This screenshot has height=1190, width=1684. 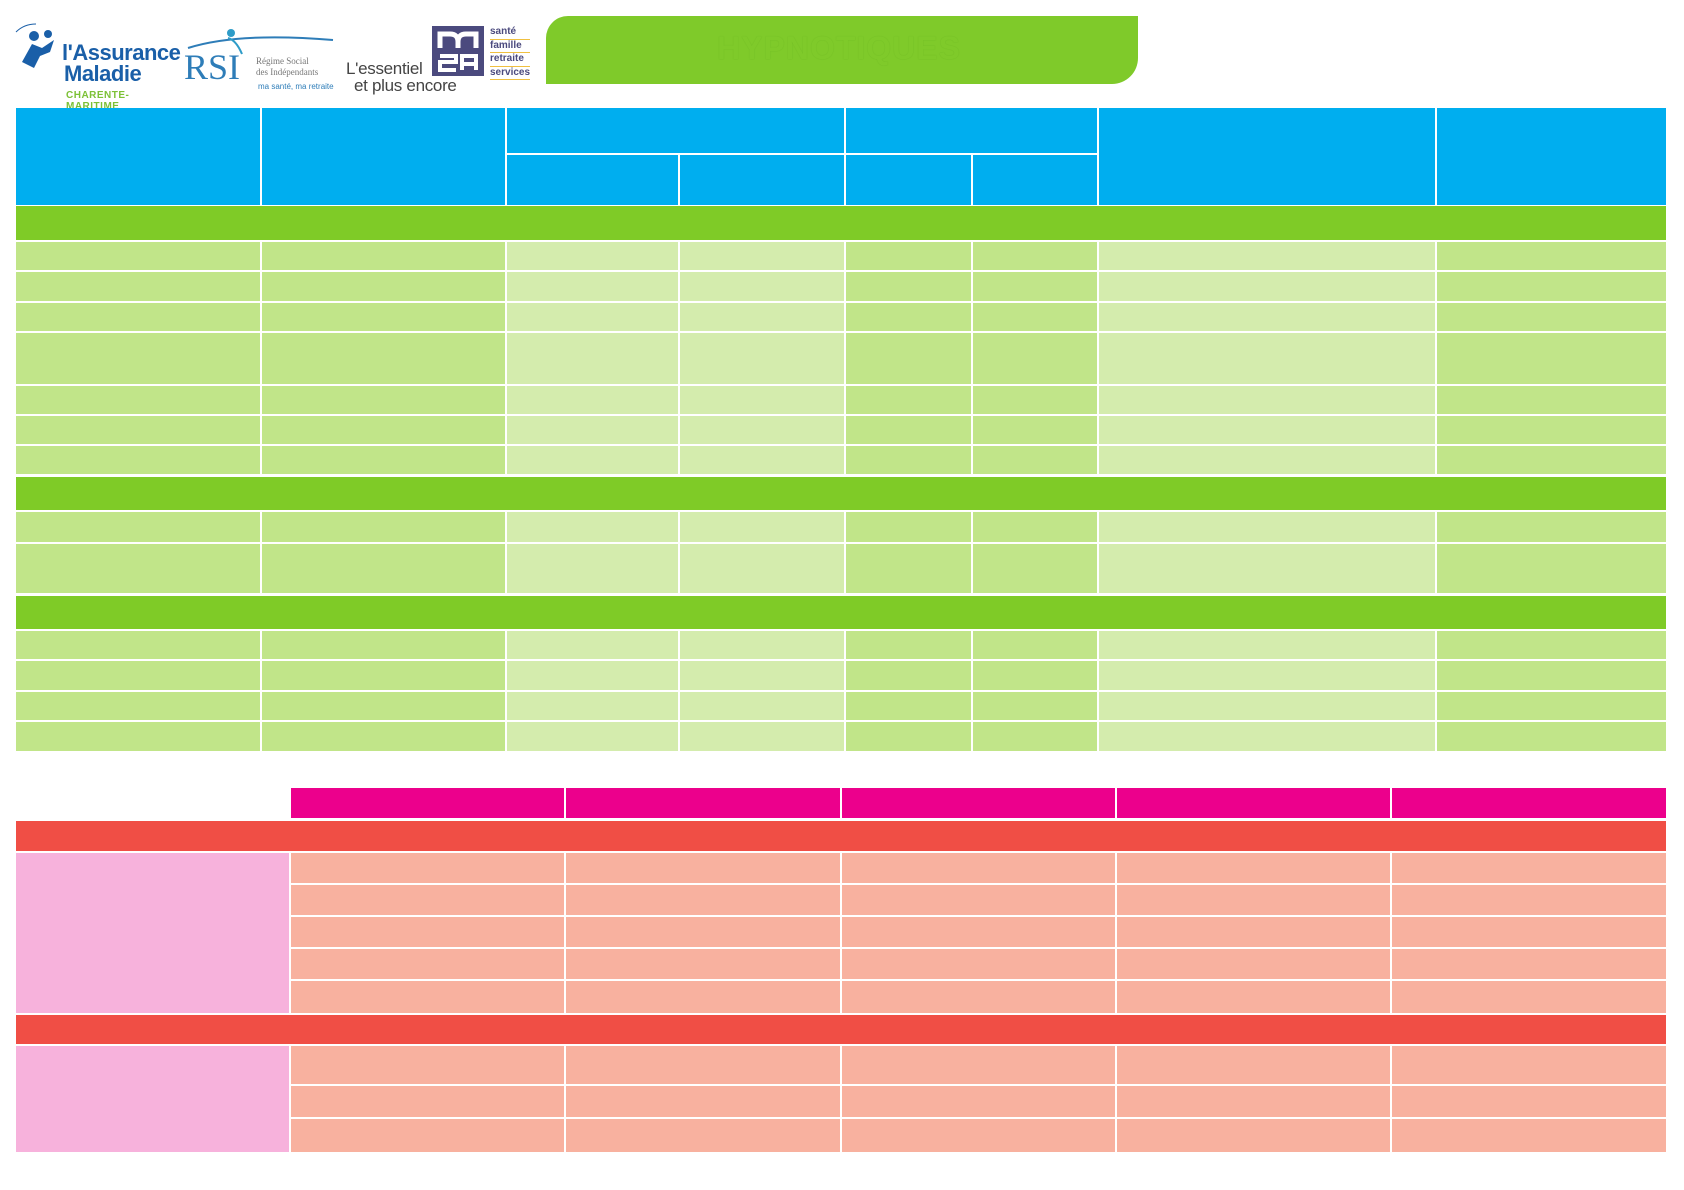 I want to click on assurance-maladie-subtitle: CHARENTE-MARITIME, so click(x=98, y=101).